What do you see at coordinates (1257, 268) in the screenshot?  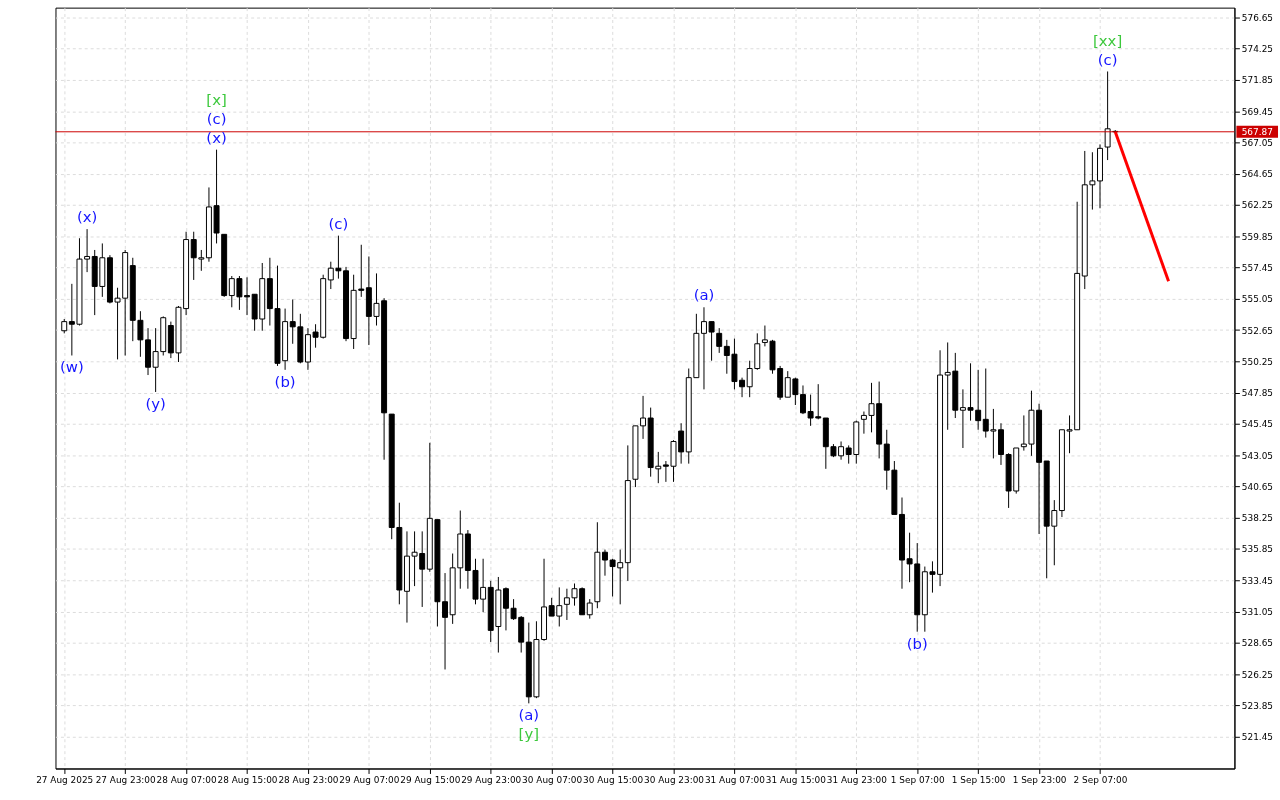 I see `y-tick-label: 557.45` at bounding box center [1257, 268].